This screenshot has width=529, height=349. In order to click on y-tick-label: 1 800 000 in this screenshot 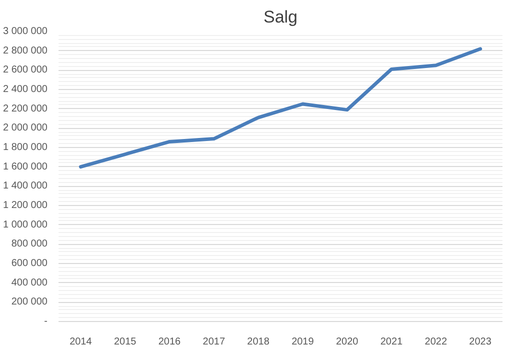, I will do `click(25, 147)`.